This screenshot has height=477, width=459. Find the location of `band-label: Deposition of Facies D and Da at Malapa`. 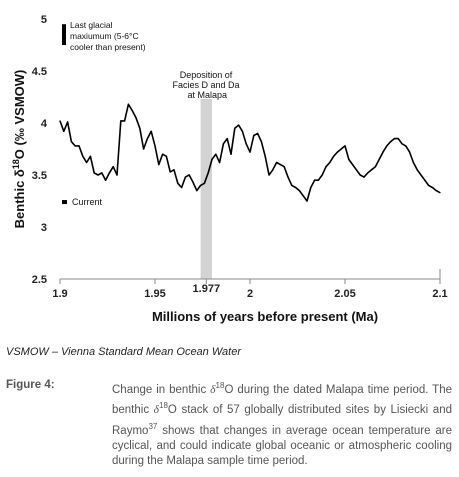

band-label: Deposition of Facies D and Da at Malapa is located at coordinates (208, 85).